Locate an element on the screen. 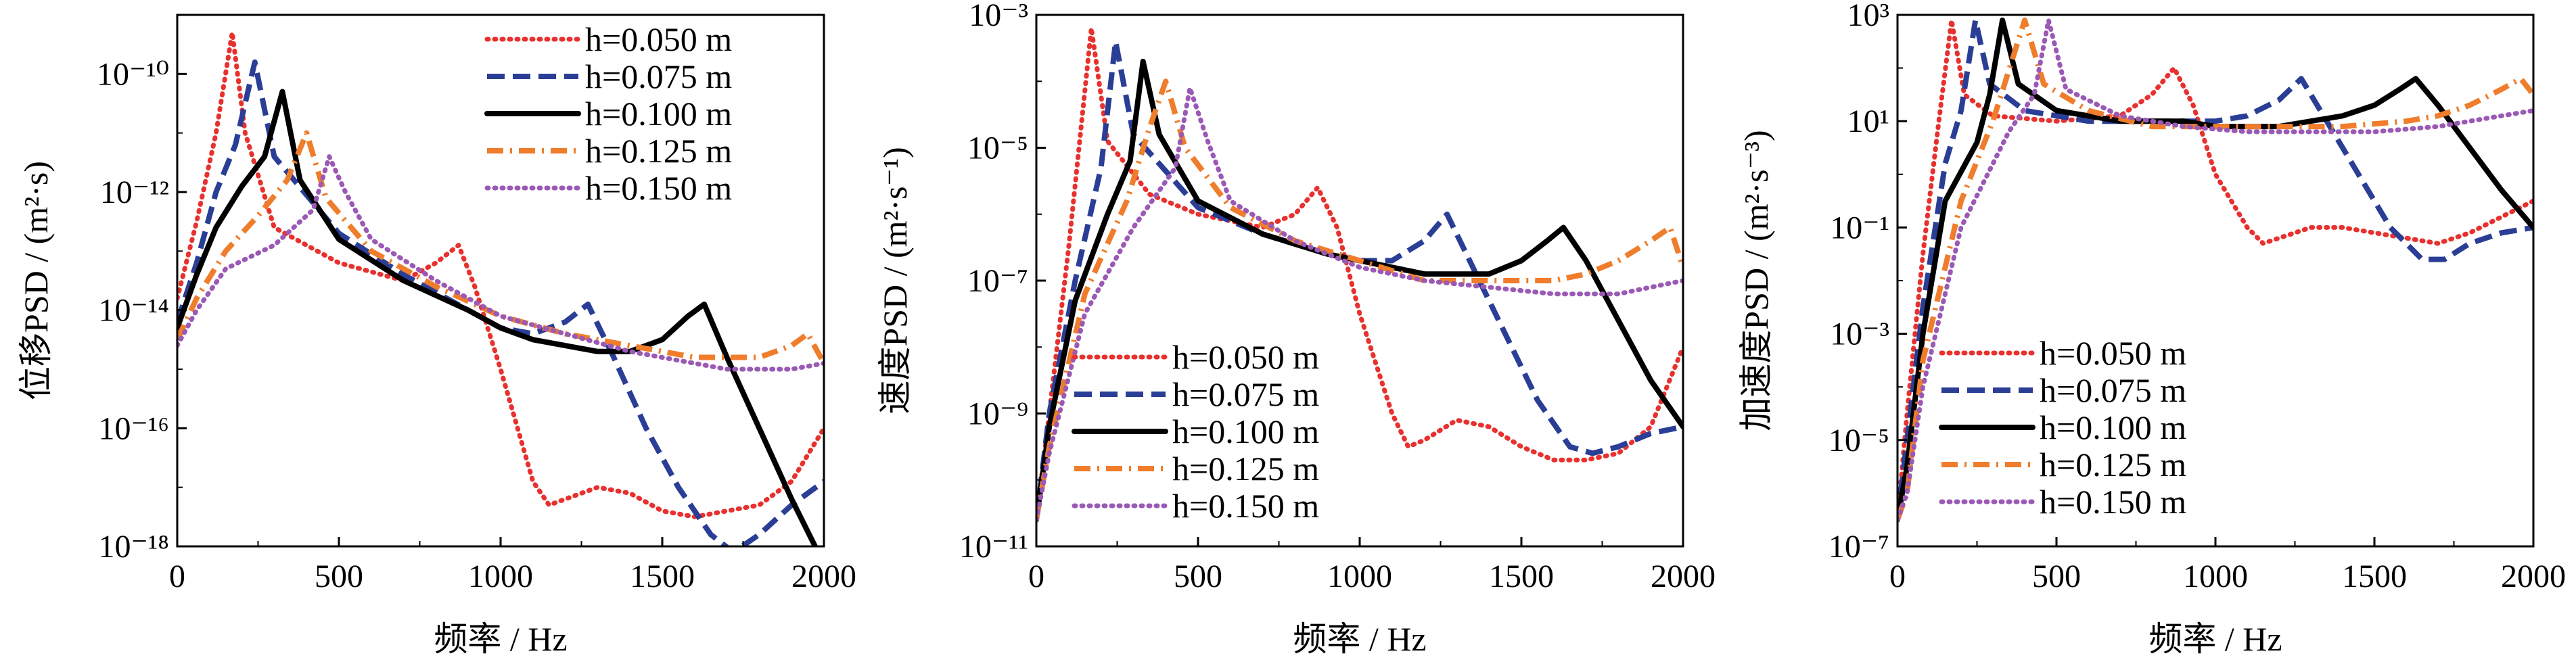  y-axis-title: 位移PSD / (m²·s) is located at coordinates (36, 281).